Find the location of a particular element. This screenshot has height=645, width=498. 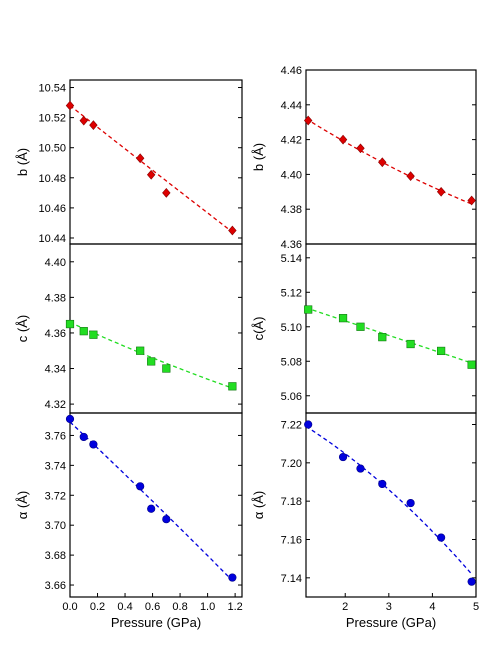

y-tick-label: 10.50 is located at coordinates (52, 149).